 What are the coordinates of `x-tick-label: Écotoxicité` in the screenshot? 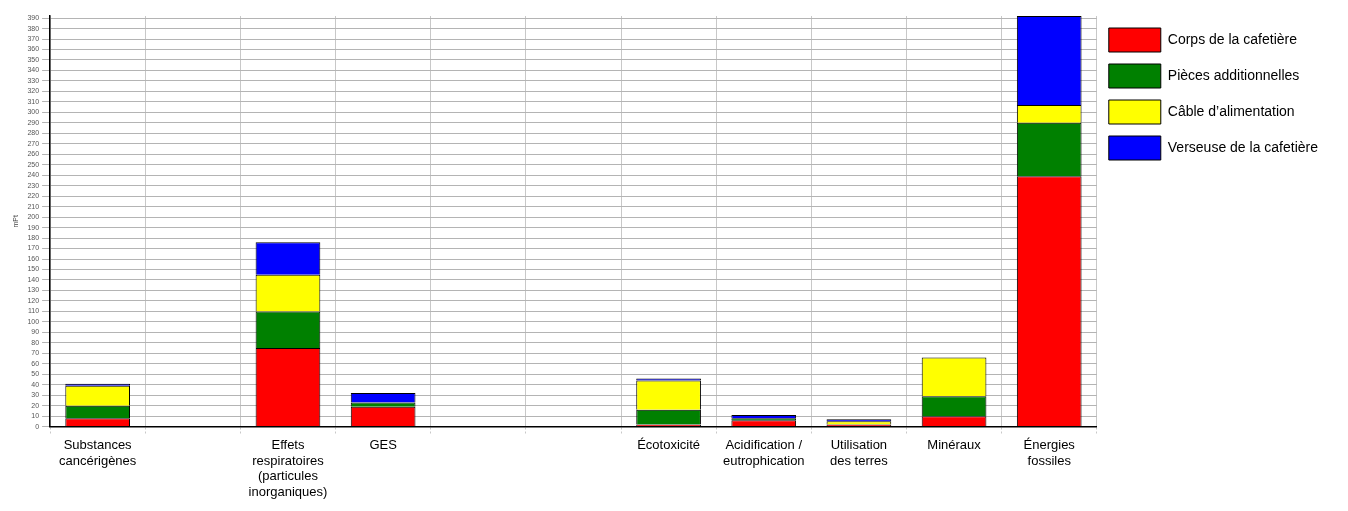 It's located at (669, 444).